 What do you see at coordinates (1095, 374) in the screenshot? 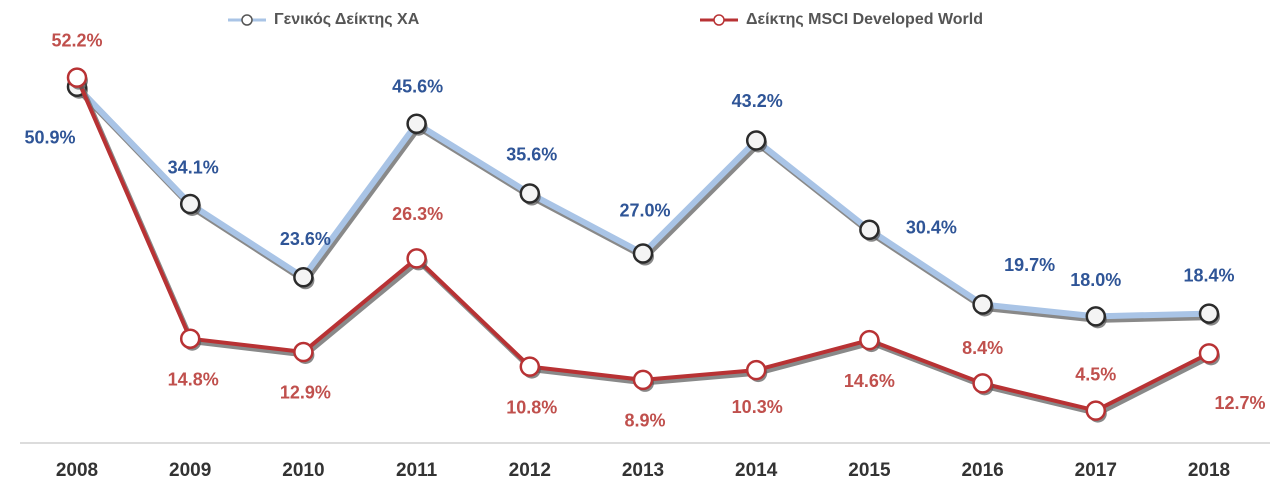
I see `data-label: 4.5%` at bounding box center [1095, 374].